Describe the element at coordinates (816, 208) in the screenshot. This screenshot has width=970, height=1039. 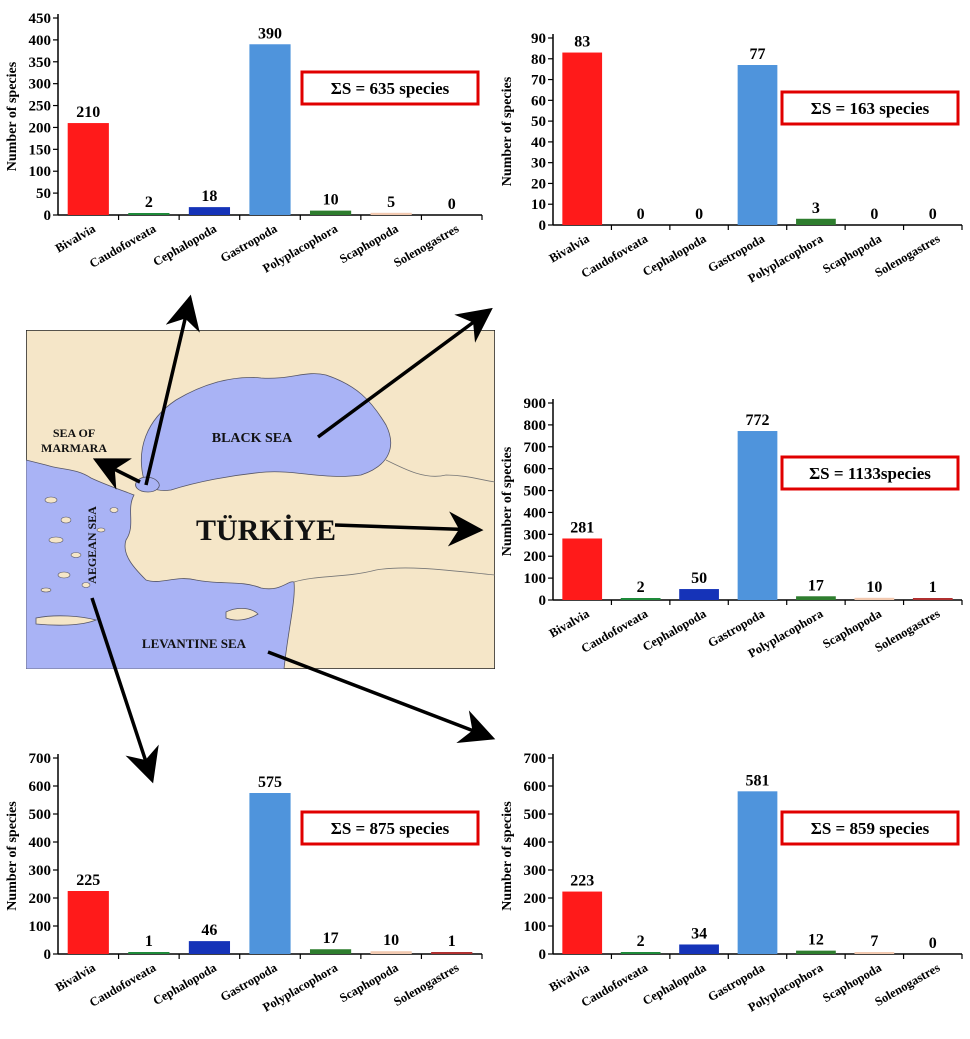
I see `value-label: 3` at that location.